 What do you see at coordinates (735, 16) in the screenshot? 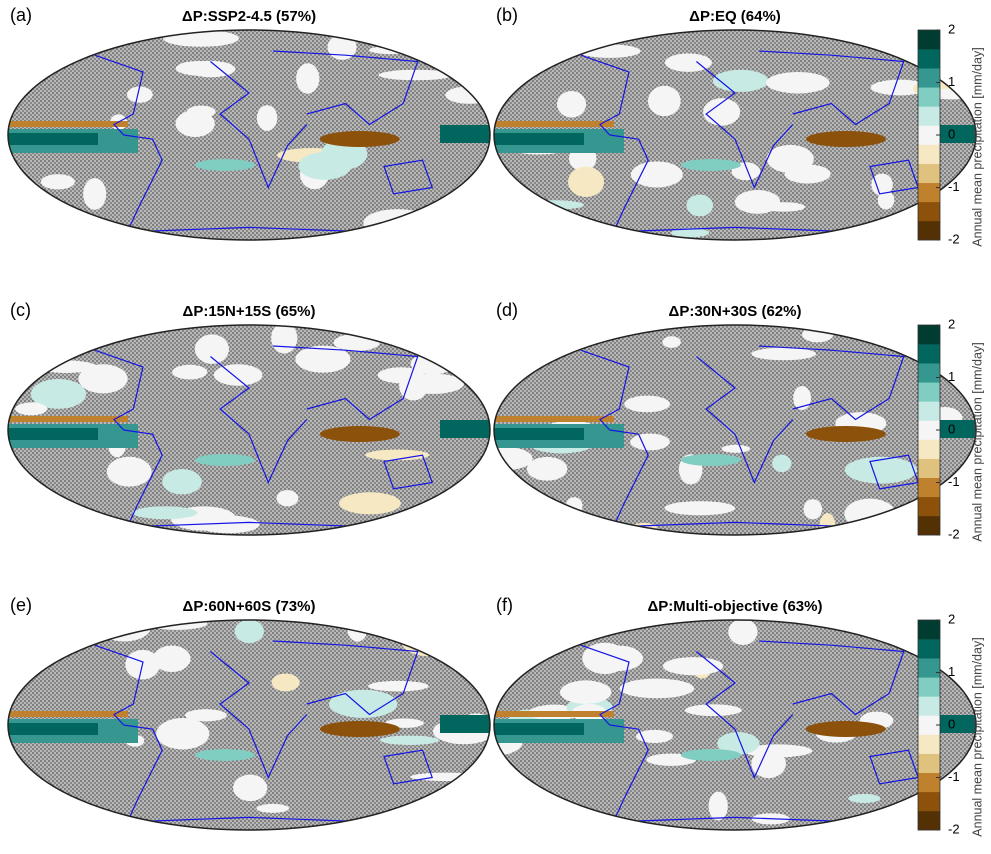
I see `panel-title: ΔP:EQ (64%)` at bounding box center [735, 16].